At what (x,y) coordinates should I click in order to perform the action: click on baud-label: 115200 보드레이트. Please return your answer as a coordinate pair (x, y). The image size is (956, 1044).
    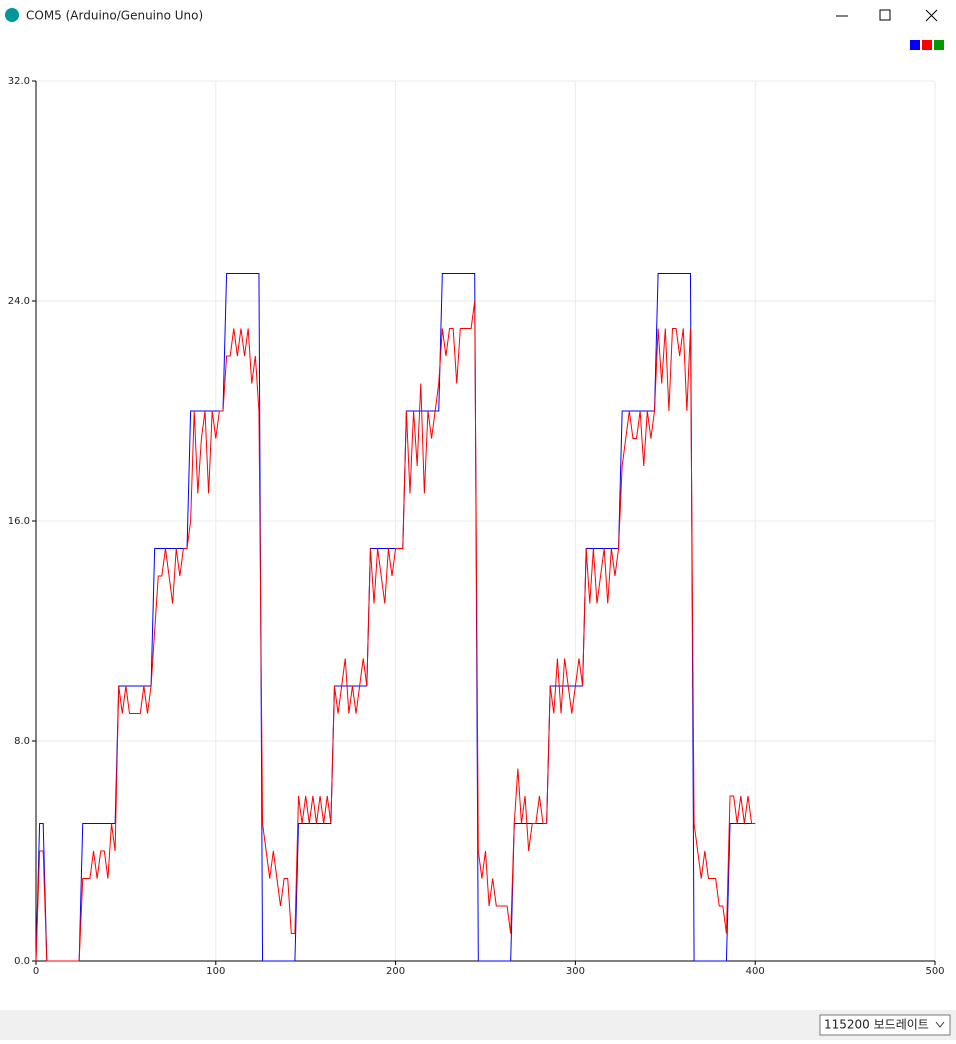
    Looking at the image, I should click on (876, 1025).